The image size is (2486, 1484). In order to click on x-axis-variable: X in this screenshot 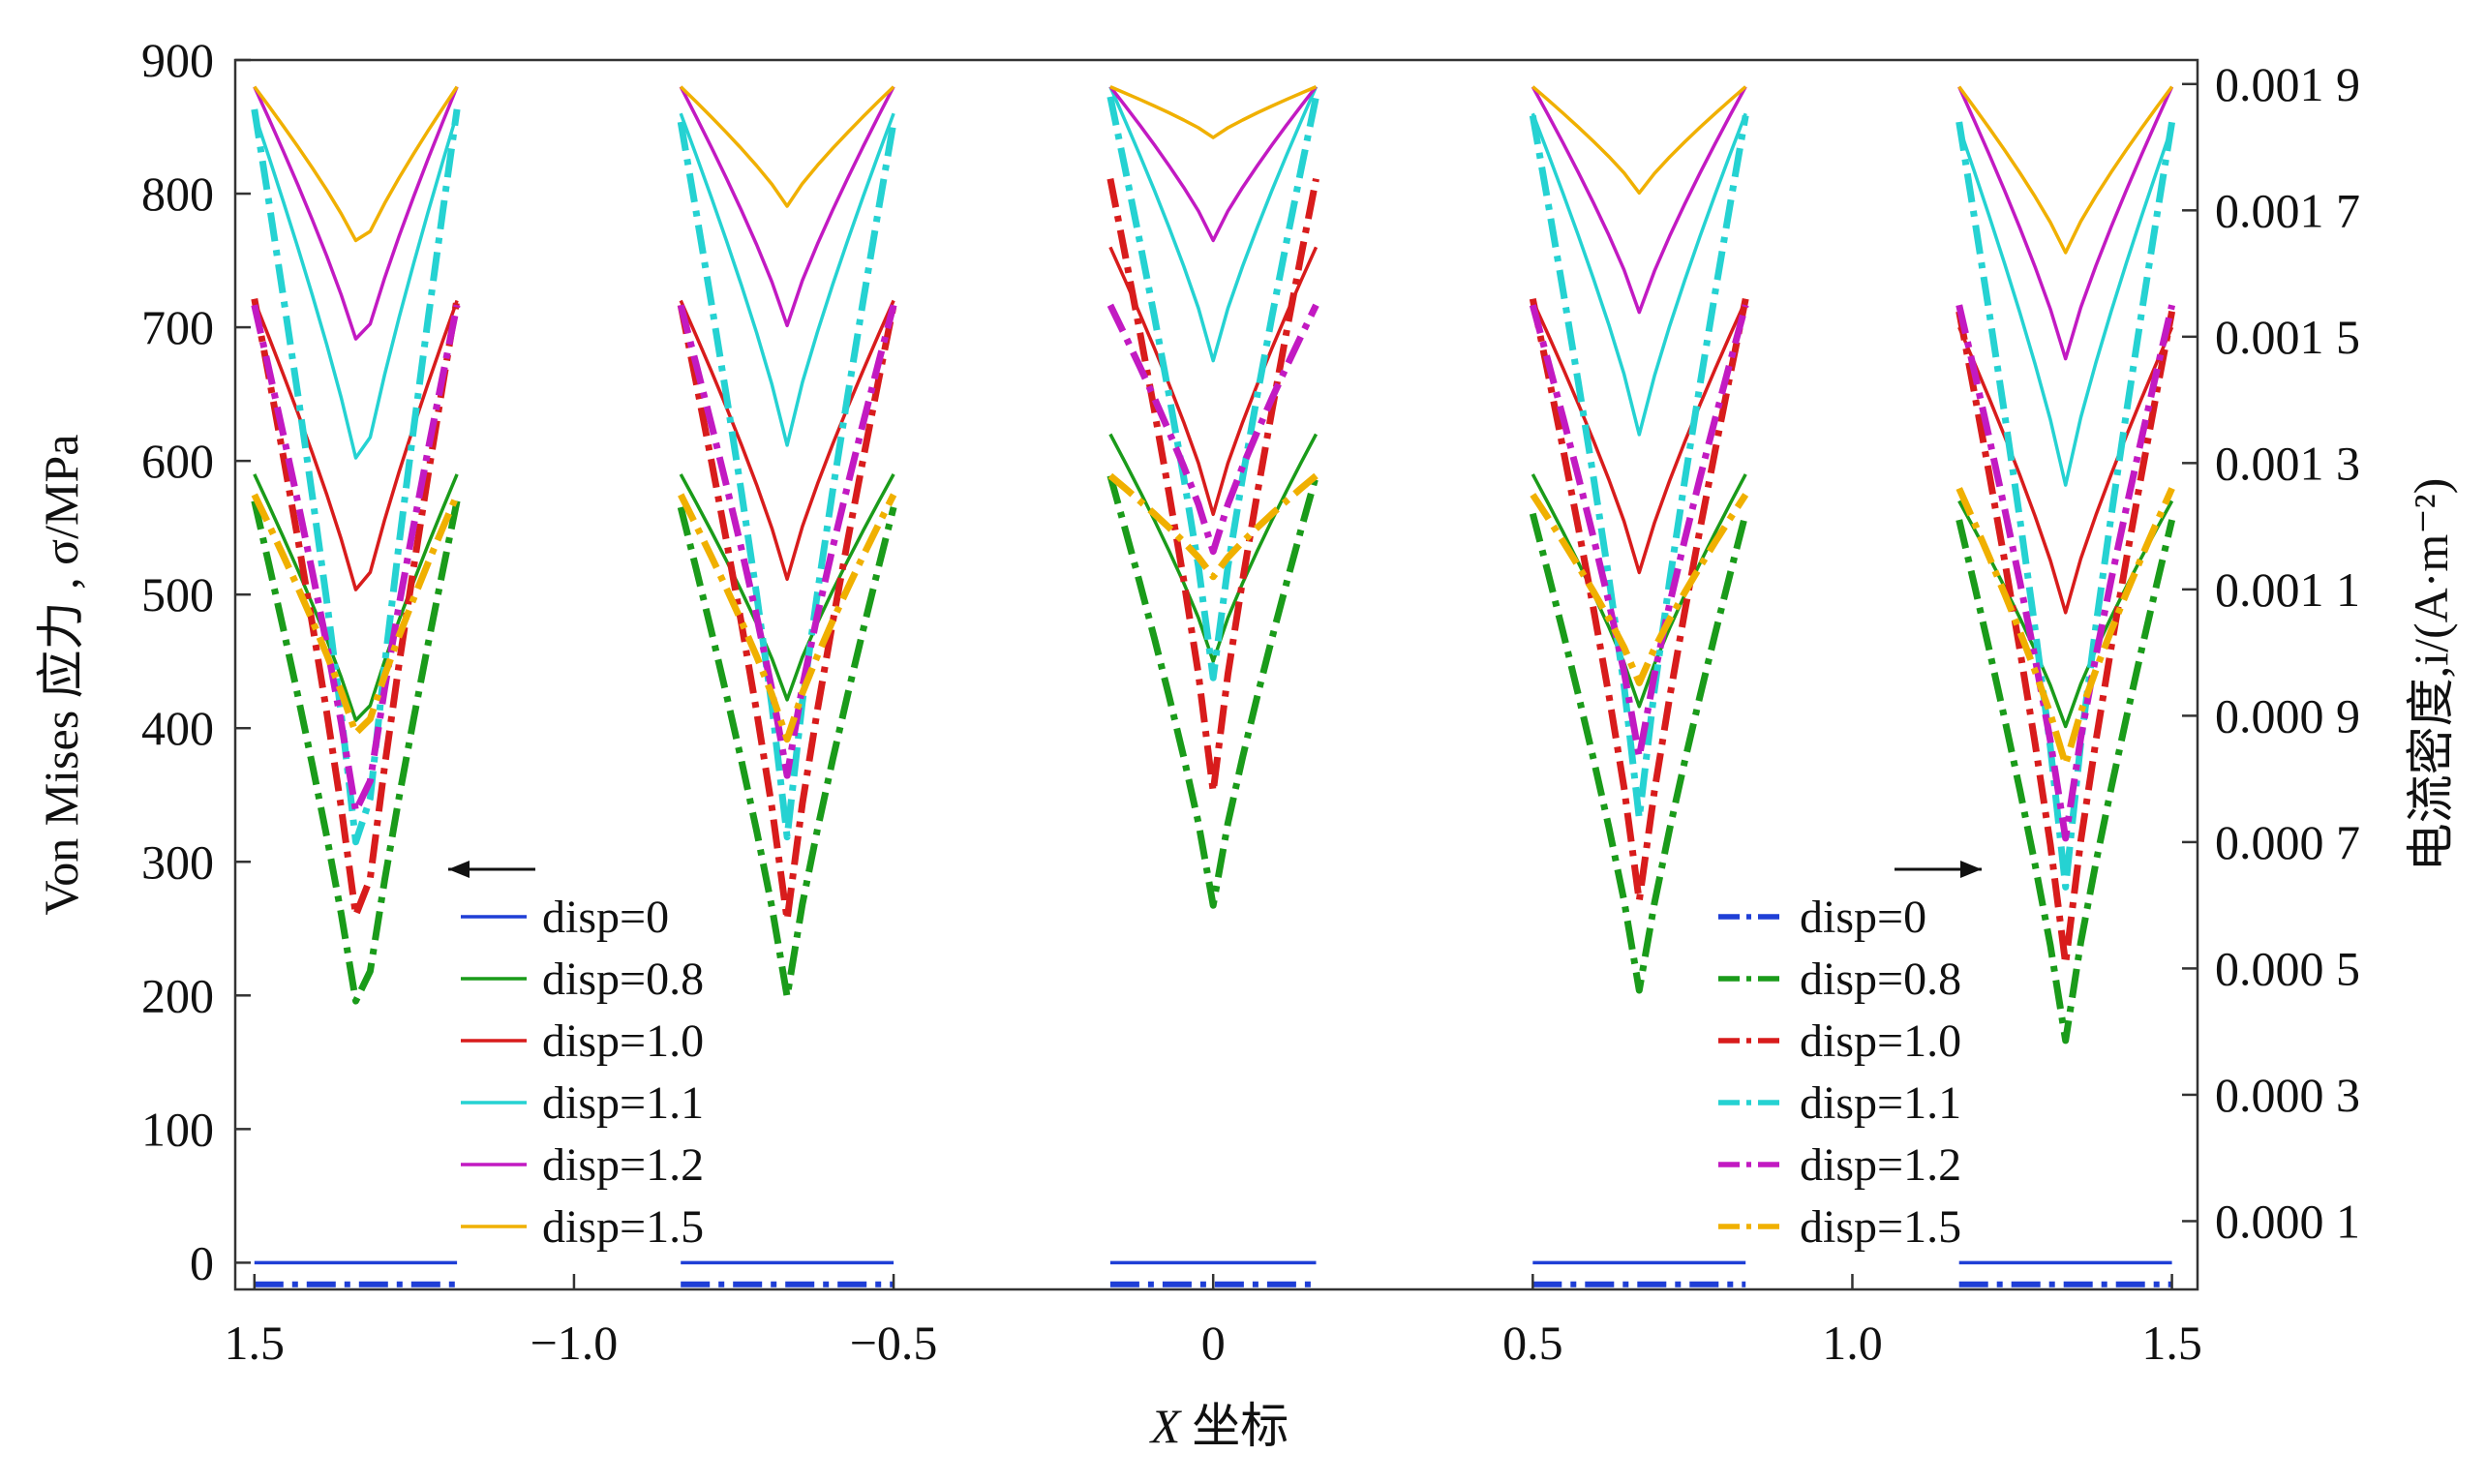, I will do `click(1166, 1426)`.